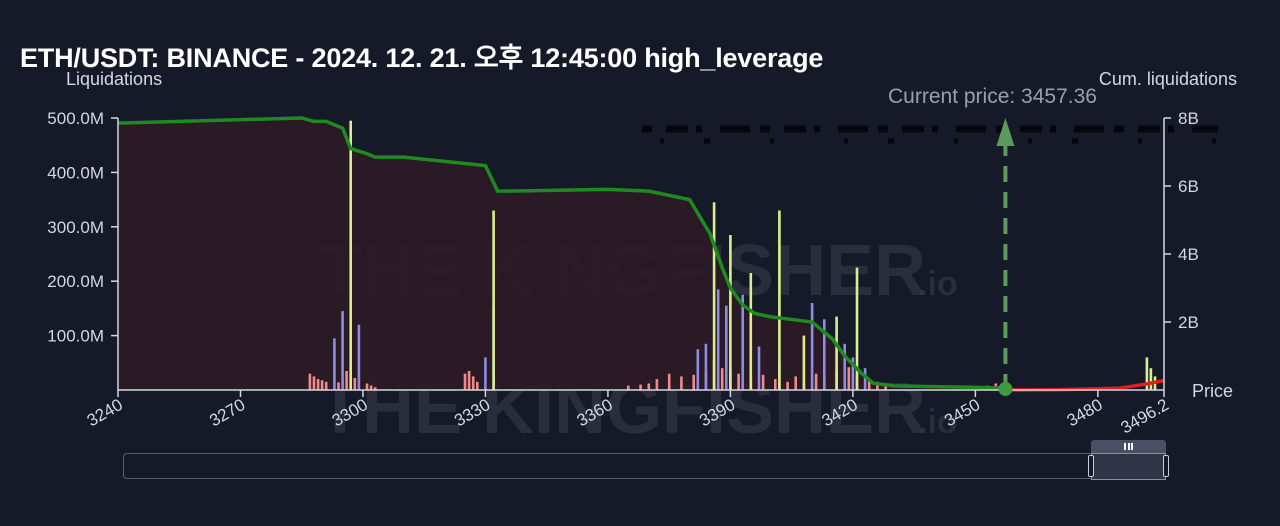  I want to click on range-slider-left-handle, so click(1091, 466).